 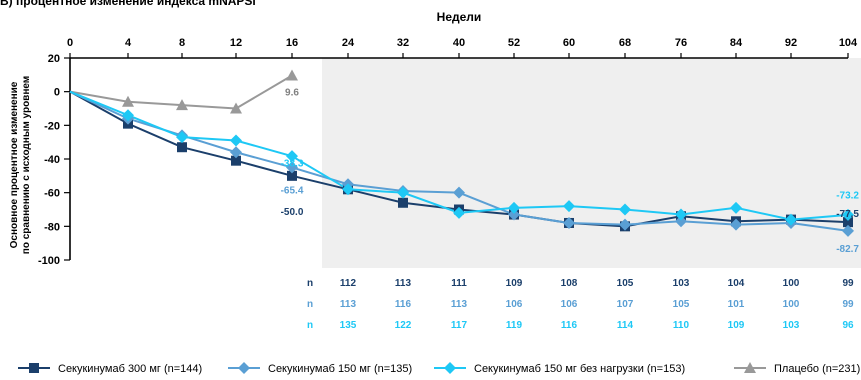 I want to click on x-tick-label: 32, so click(x=403, y=43).